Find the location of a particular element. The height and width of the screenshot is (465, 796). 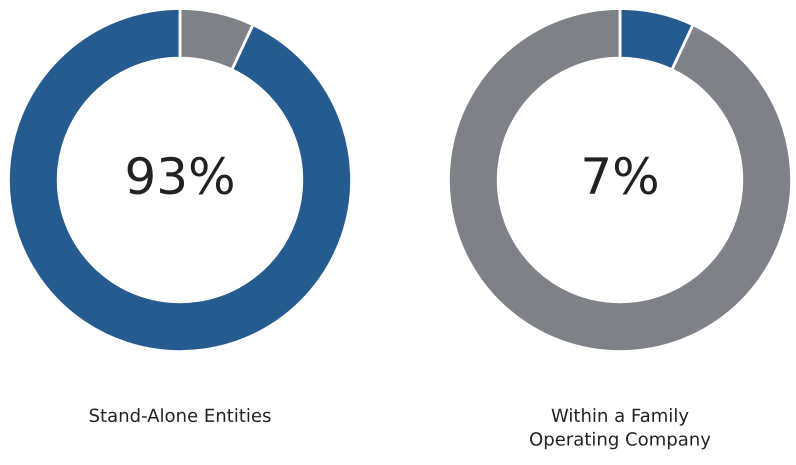

text: Within a Family Operating Company is located at coordinates (620, 429).